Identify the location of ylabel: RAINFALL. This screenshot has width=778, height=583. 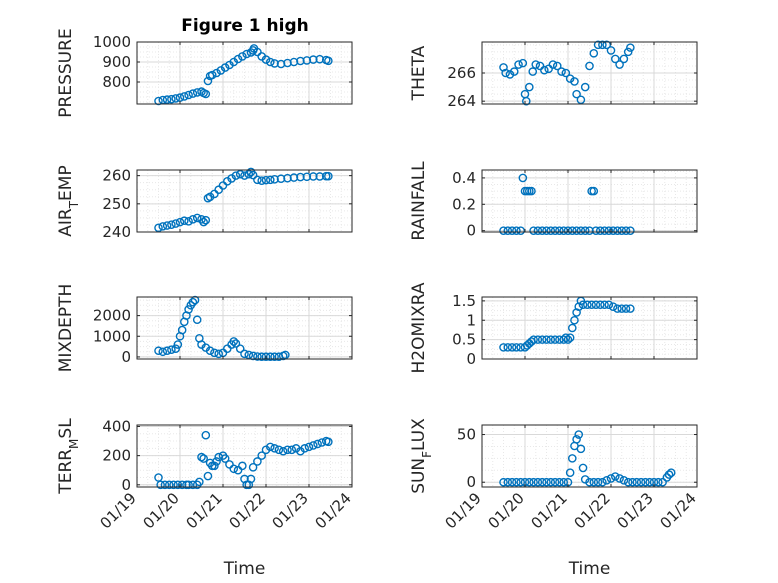
(419, 201).